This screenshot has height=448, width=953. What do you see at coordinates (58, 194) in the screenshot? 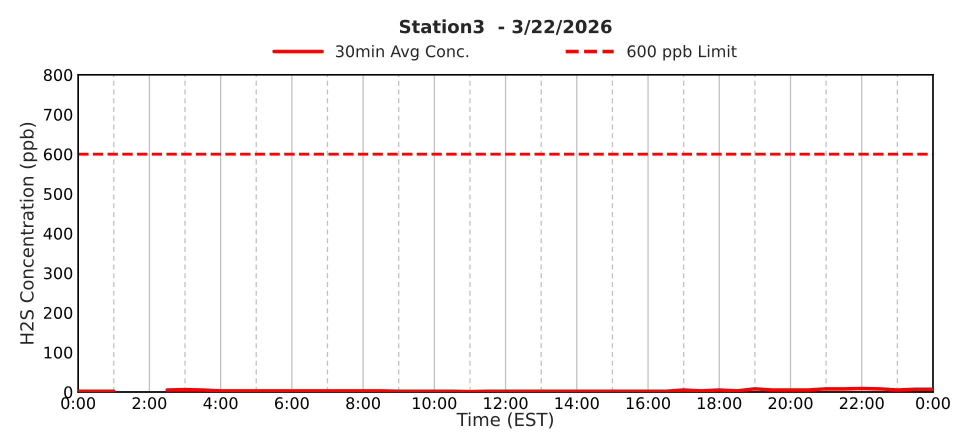
I see `y-tick-label: 500` at bounding box center [58, 194].